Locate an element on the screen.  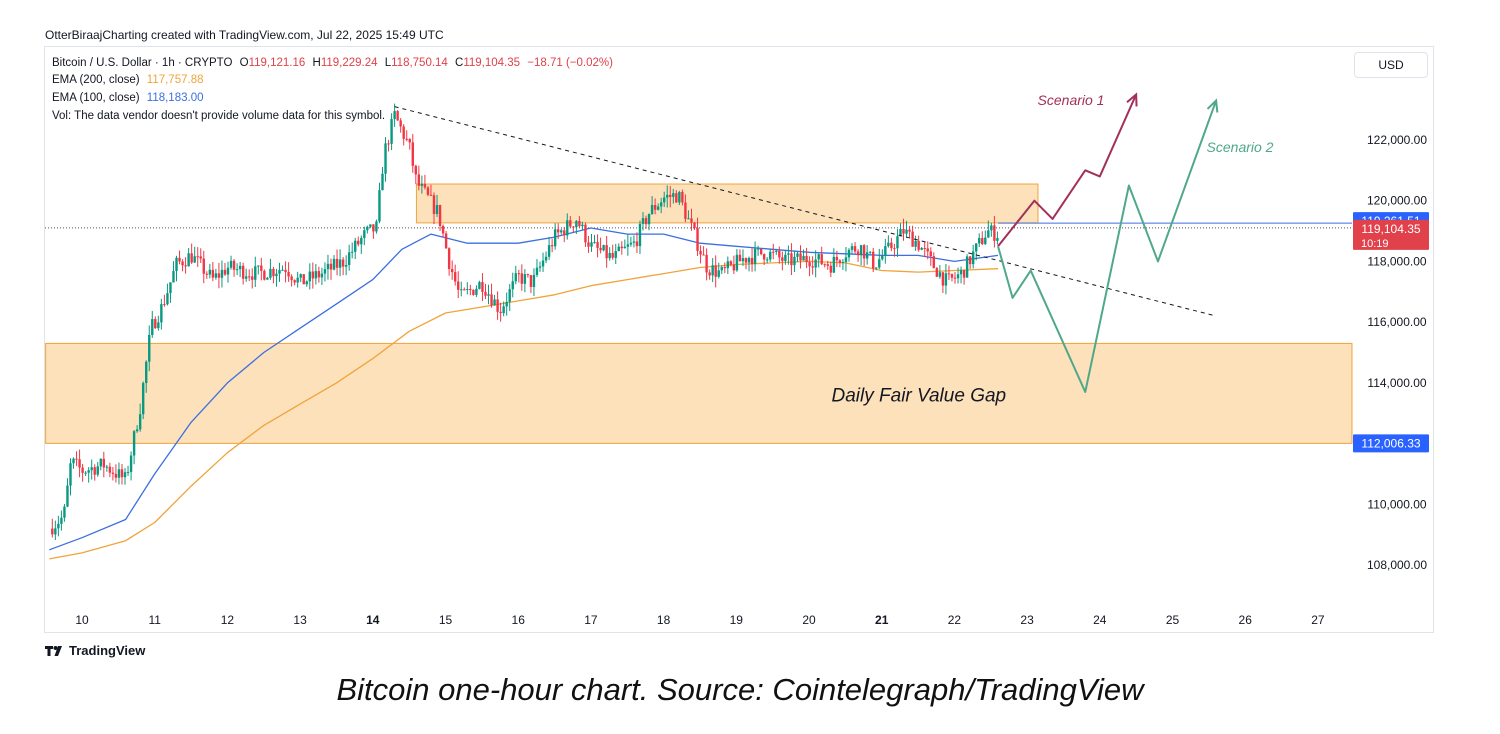
fvg-price-tag: 112,006.33 is located at coordinates (1391, 443).